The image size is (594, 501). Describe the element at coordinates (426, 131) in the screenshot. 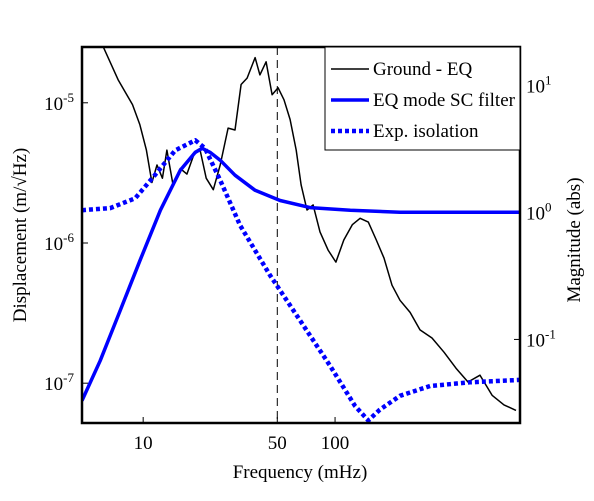

I see `legend-label: Exp. isolation` at that location.